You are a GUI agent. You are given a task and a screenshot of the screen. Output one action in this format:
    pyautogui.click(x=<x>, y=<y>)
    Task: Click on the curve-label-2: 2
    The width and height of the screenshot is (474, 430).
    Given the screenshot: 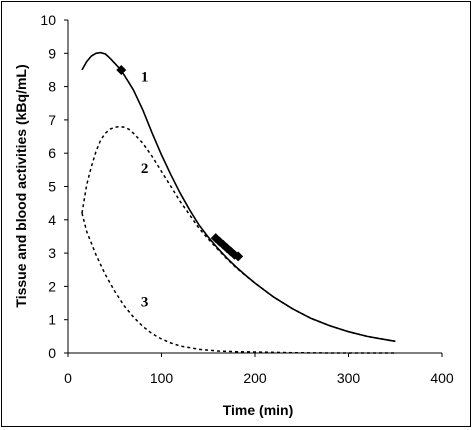 What is the action you would take?
    pyautogui.click(x=145, y=169)
    